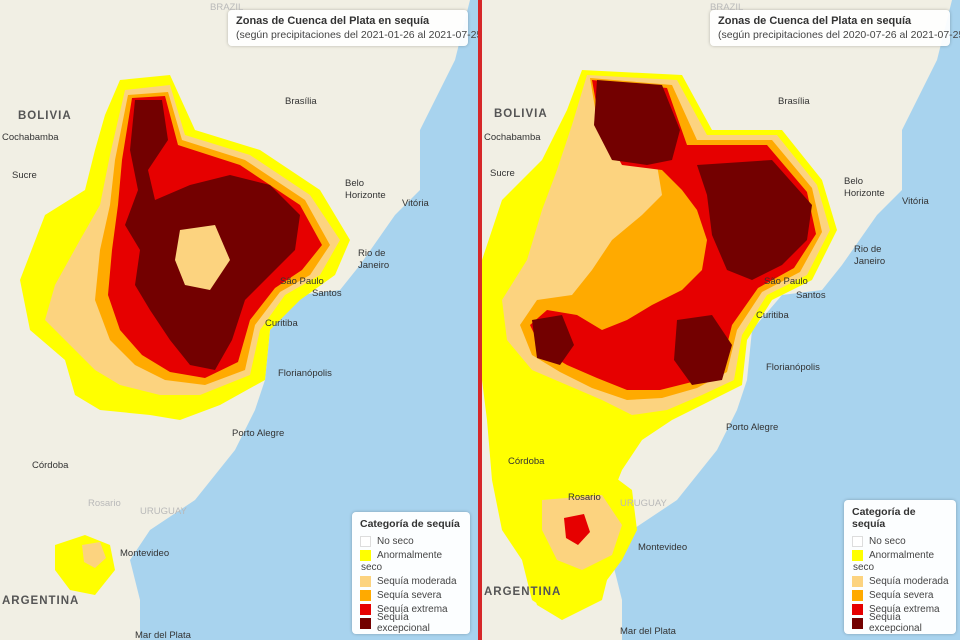 This screenshot has height=640, width=960. Describe the element at coordinates (663, 547) in the screenshot. I see `label-montevideo: Montevideo` at that location.